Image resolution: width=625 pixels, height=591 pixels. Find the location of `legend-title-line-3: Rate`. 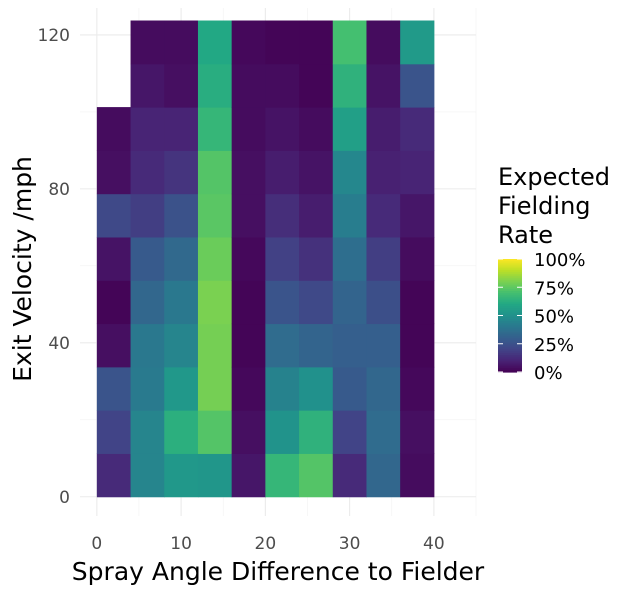

legend-title-line-3: Rate is located at coordinates (525, 235).